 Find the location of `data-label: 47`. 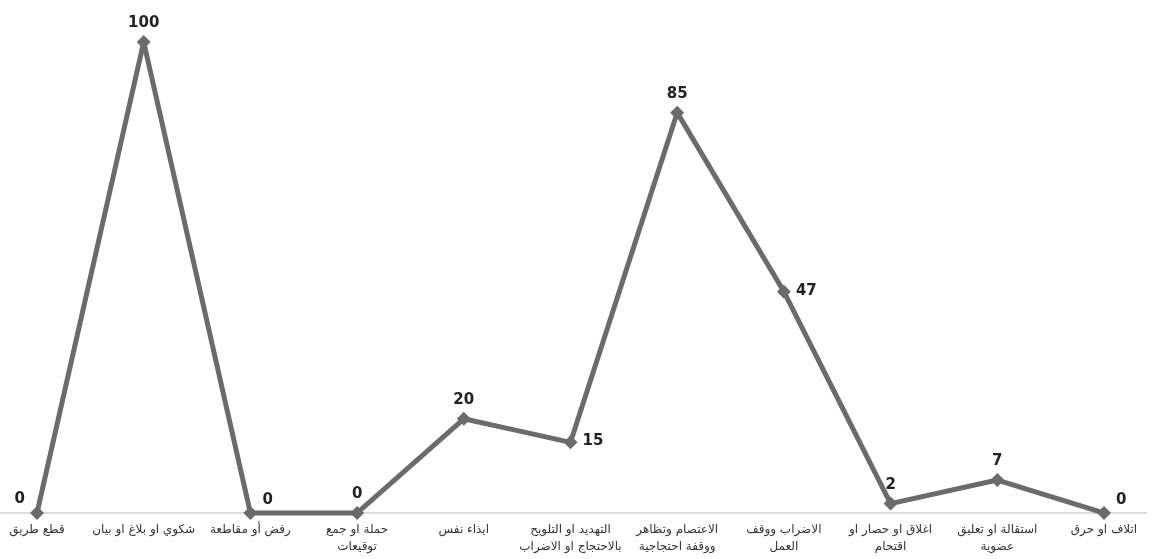

data-label: 47 is located at coordinates (806, 289).